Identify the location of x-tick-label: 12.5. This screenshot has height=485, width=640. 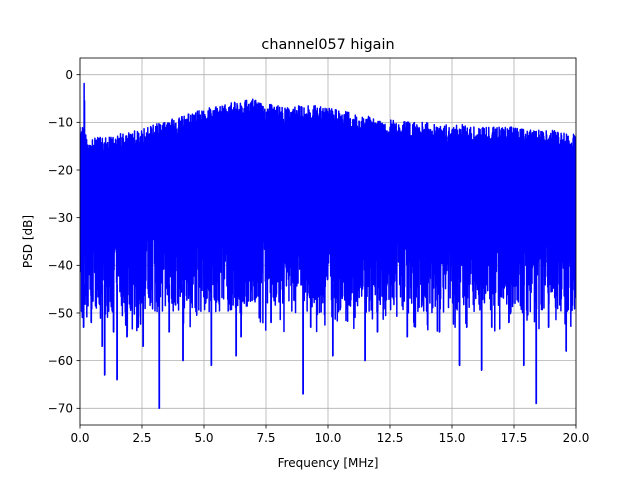
(390, 438).